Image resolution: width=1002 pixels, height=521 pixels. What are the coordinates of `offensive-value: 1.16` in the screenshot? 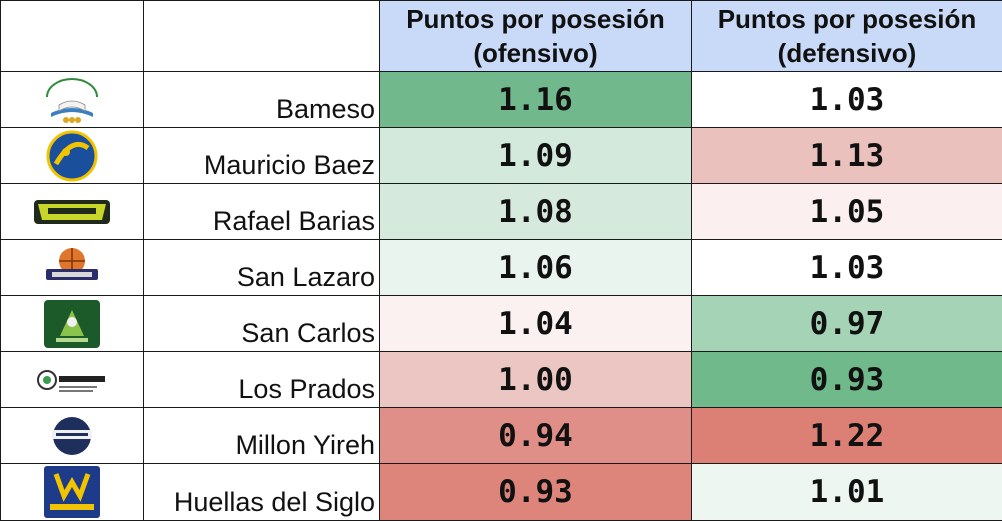 It's located at (536, 100).